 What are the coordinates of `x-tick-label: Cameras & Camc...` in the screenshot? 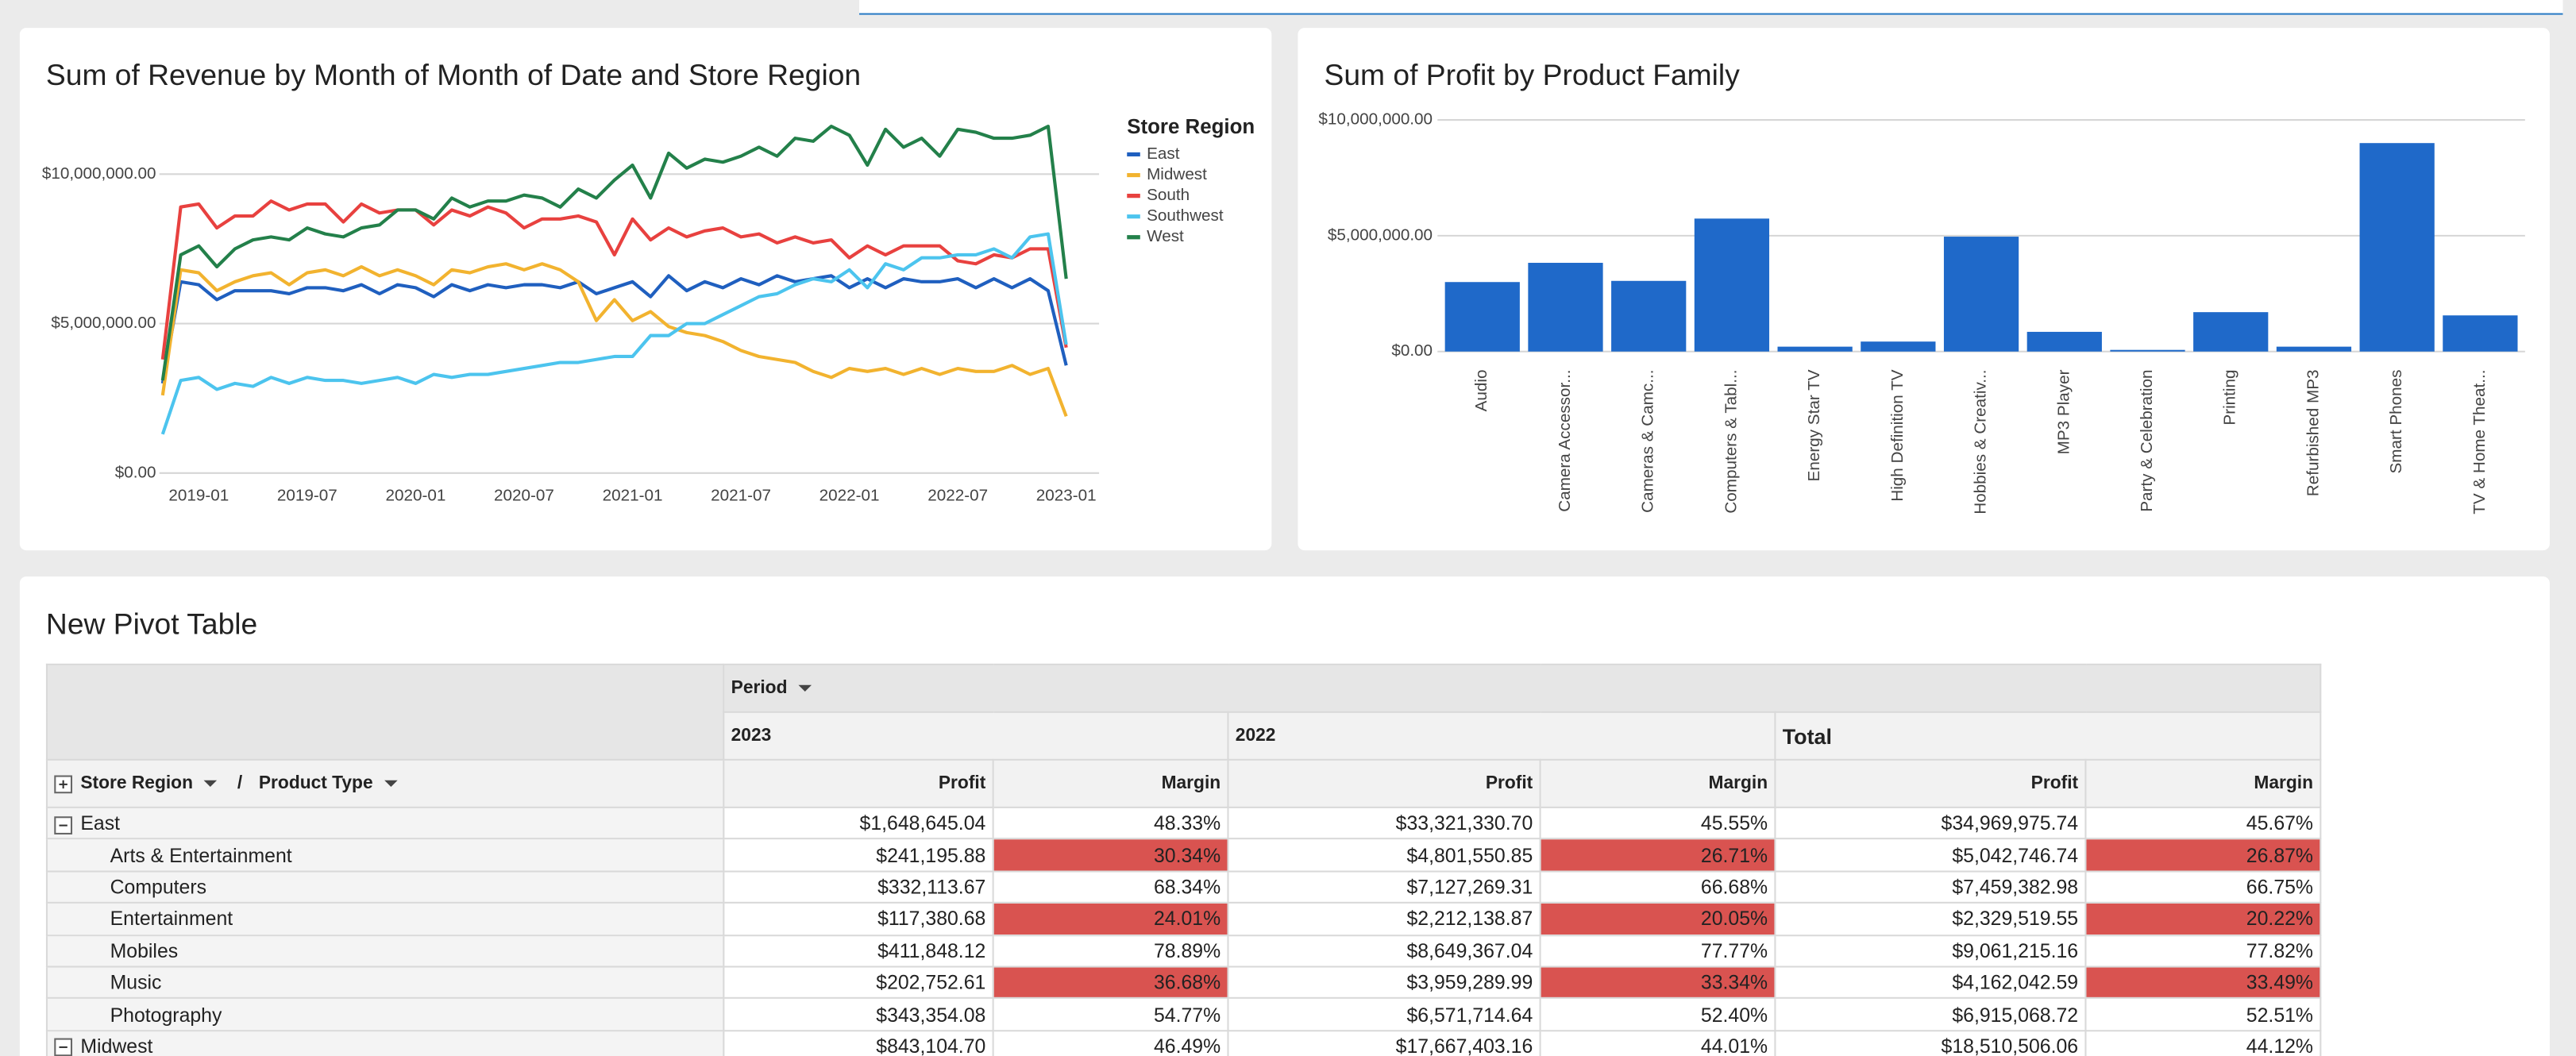 It's located at (1648, 440).